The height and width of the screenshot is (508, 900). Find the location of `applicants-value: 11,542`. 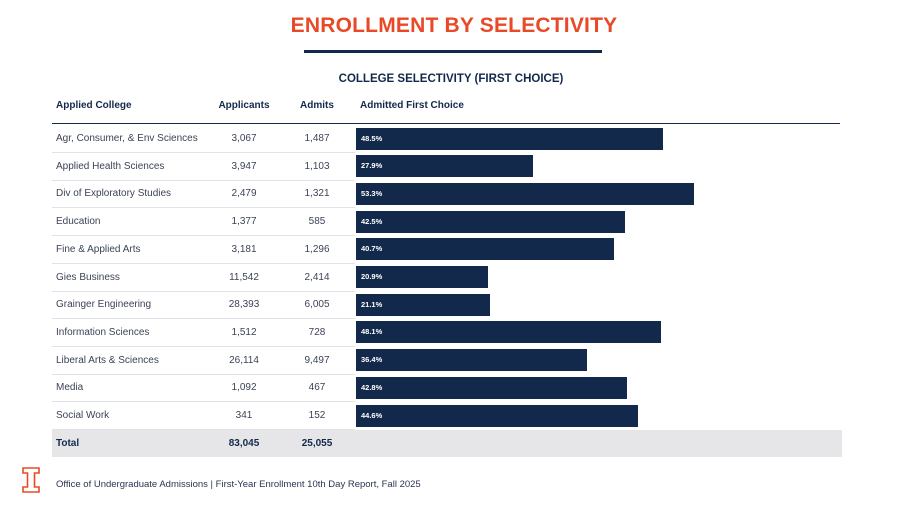

applicants-value: 11,542 is located at coordinates (244, 277).